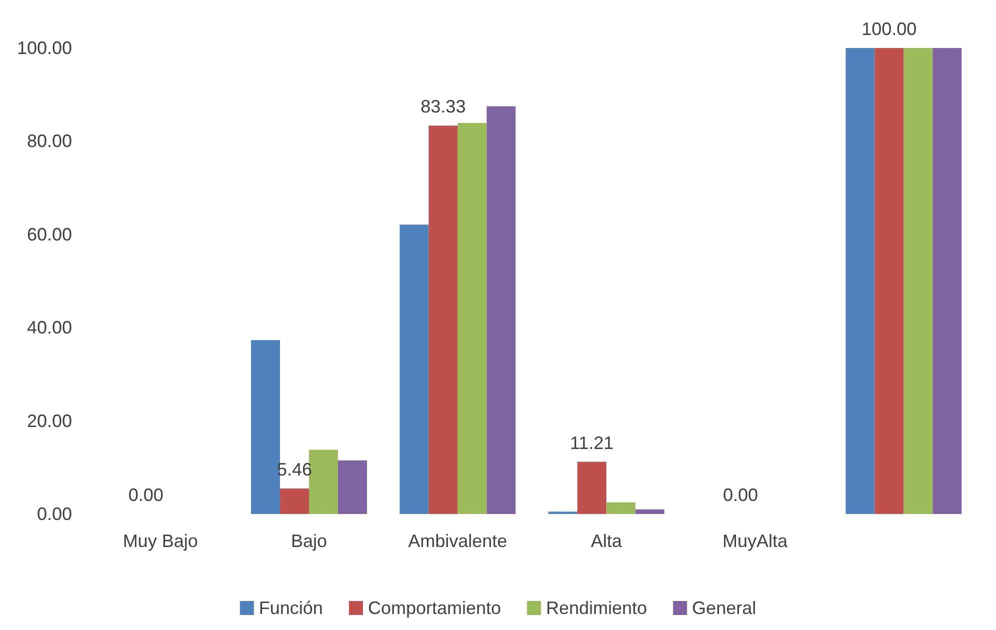 This screenshot has height=630, width=996. What do you see at coordinates (458, 541) in the screenshot?
I see `x-tick-label: Ambivalente` at bounding box center [458, 541].